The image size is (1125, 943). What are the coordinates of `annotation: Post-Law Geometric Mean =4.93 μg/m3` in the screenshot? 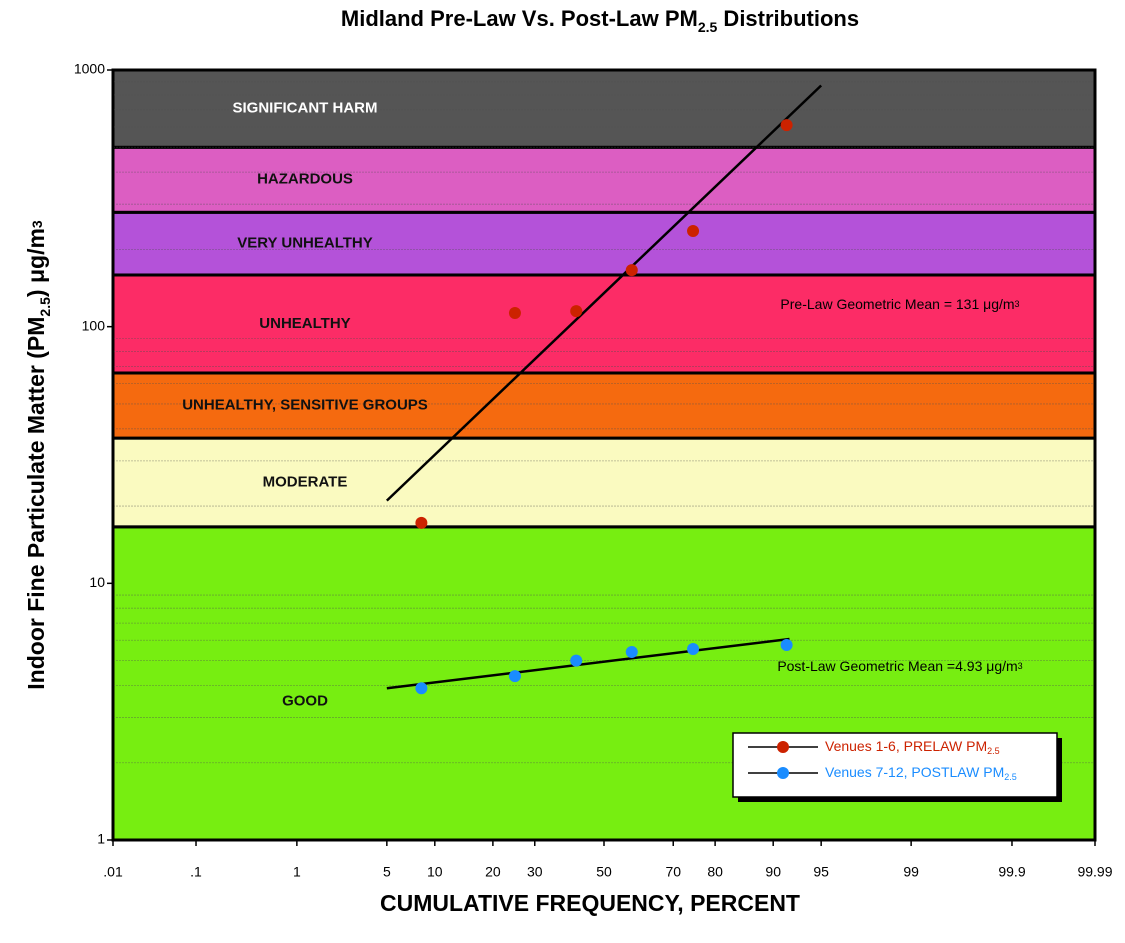 It's located at (899, 666).